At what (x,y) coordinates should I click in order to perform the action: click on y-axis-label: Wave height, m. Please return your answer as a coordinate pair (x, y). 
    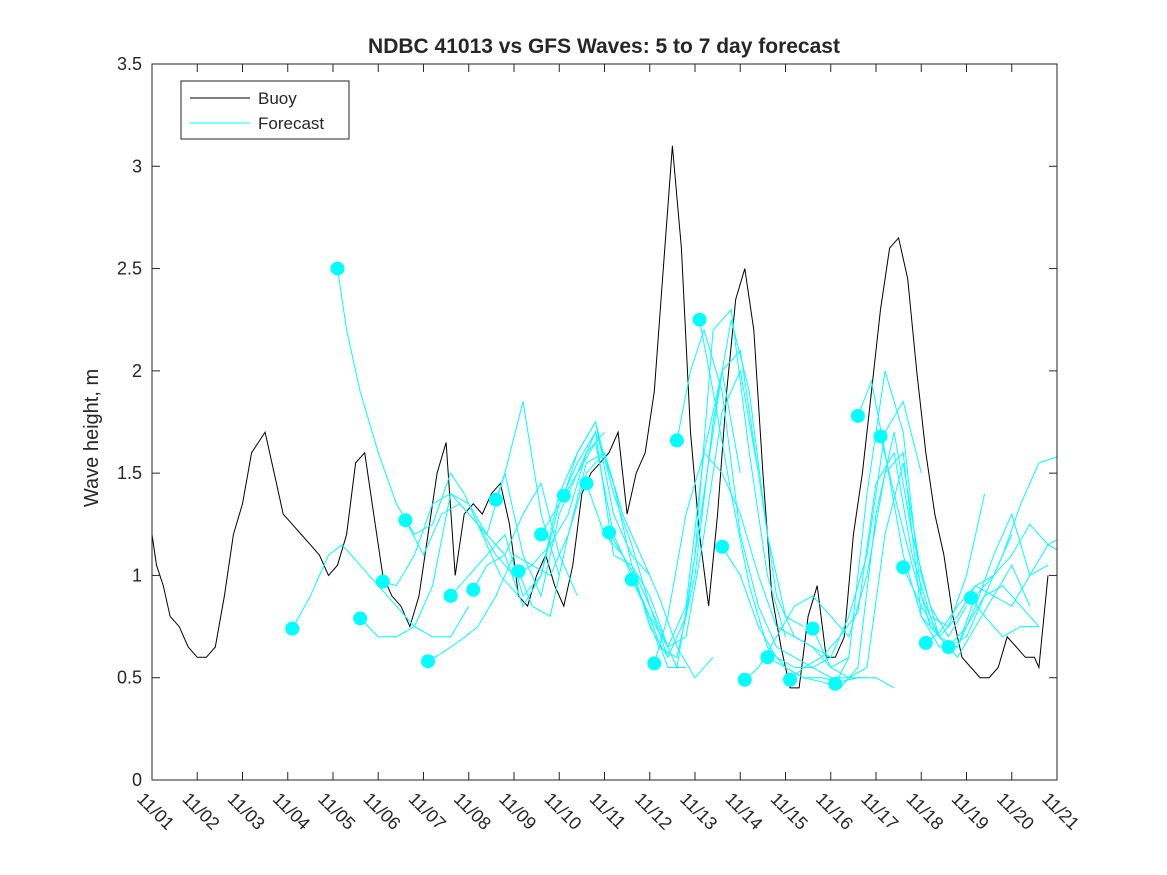
    Looking at the image, I should click on (92, 438).